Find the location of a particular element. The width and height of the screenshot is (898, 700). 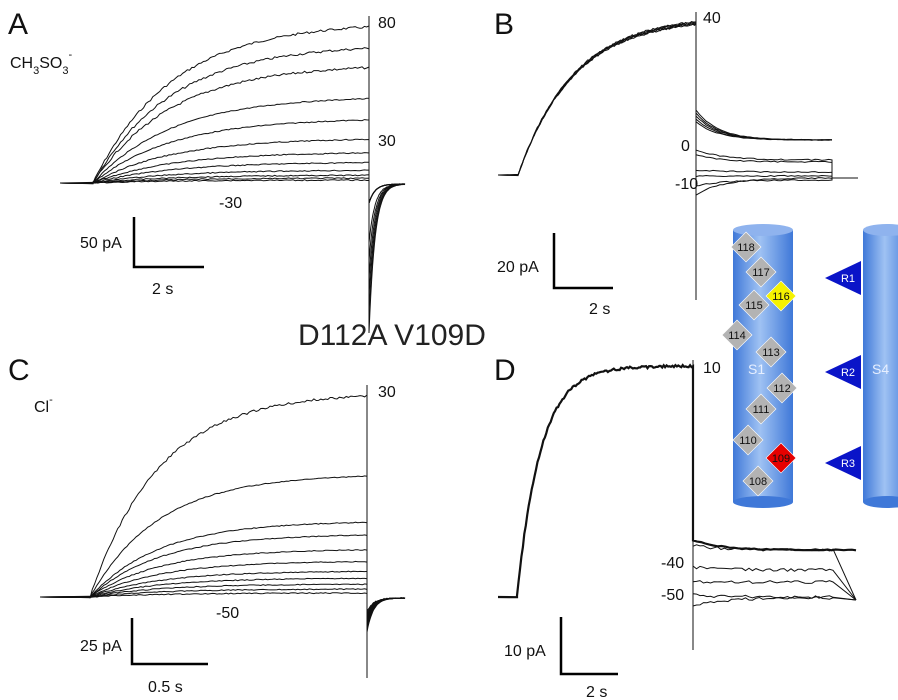

panel-b-scale-bar is located at coordinates (582, 261).